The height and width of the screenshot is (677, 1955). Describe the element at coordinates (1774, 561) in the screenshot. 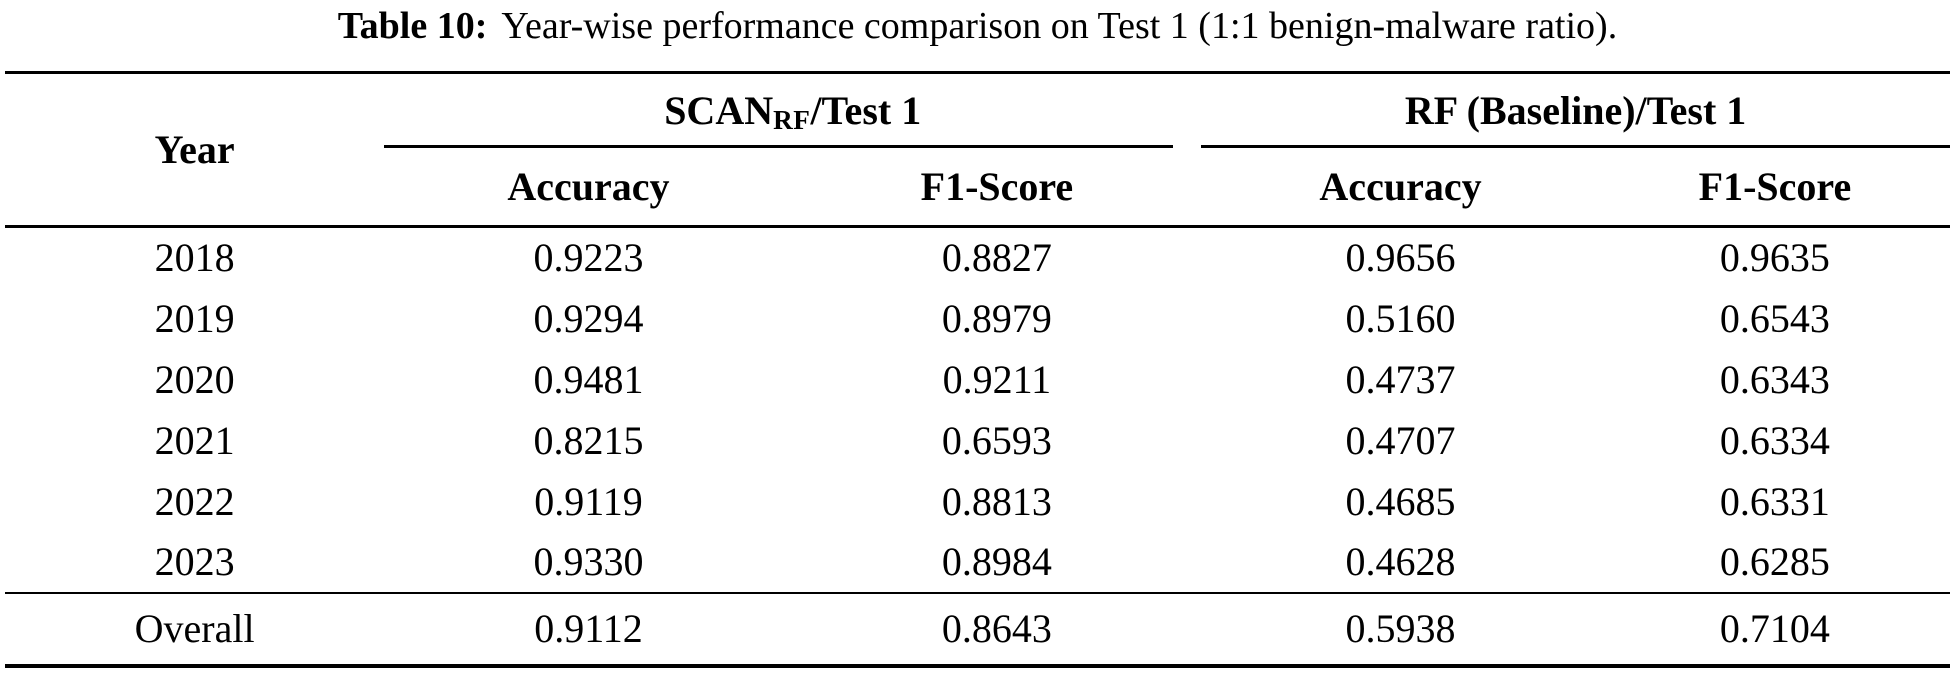

I see `cell-rf-f1: 0.6285` at that location.